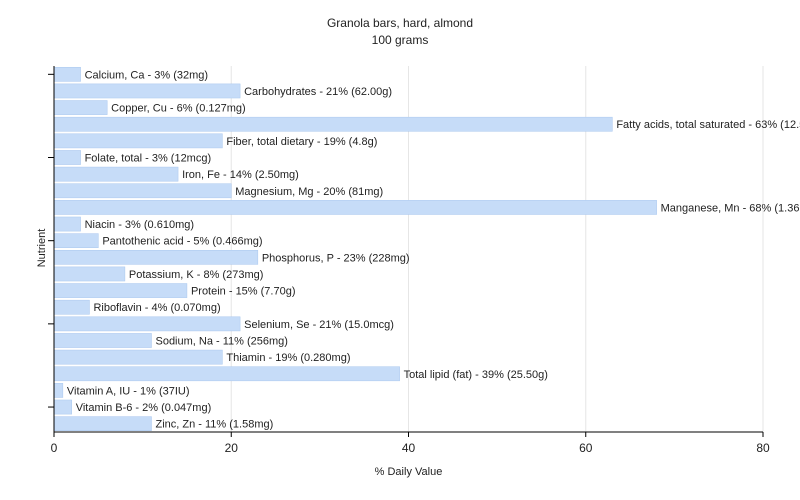 The image size is (800, 500). Describe the element at coordinates (408, 472) in the screenshot. I see `x-axis-label: % Daily Value` at that location.